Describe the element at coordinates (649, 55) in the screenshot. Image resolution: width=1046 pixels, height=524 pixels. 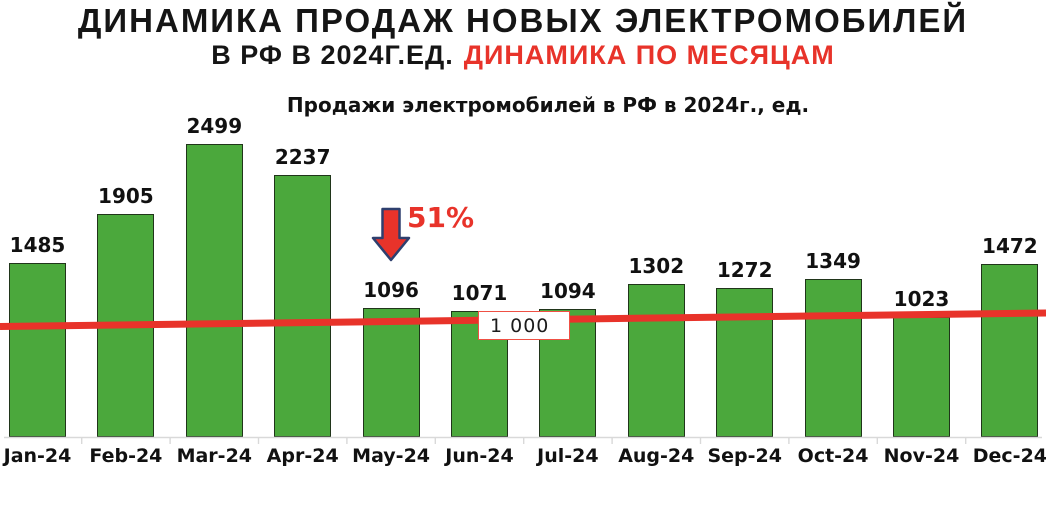
I see `subtitle-red-part: ДИНАМИКА ПО МЕСЯЦАМ` at that location.